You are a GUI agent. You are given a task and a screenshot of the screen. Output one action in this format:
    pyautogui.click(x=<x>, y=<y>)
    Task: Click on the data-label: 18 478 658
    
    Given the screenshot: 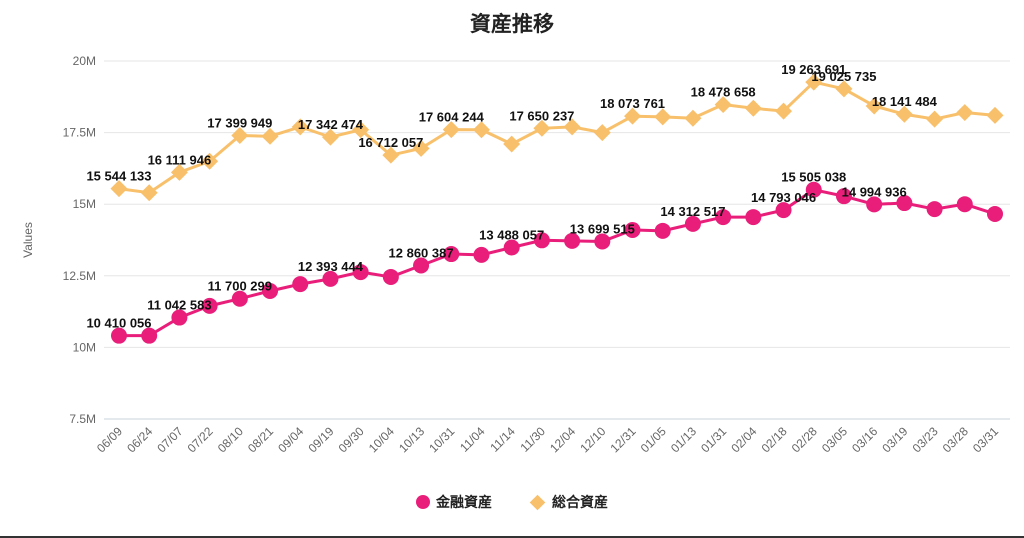 What is the action you would take?
    pyautogui.click(x=723, y=92)
    